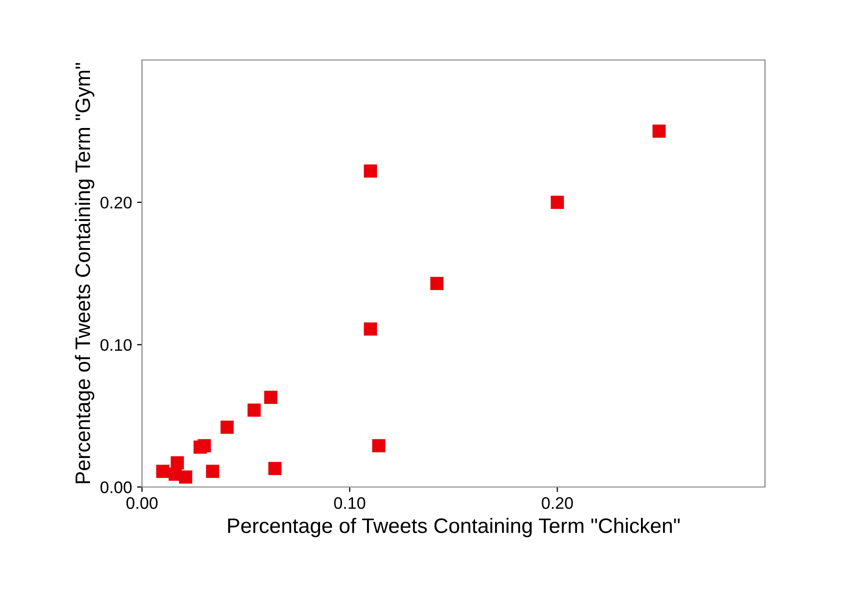  Describe the element at coordinates (454, 528) in the screenshot. I see `x-axis-title: Percentage of Tweets Containing Term "Chicken"` at that location.